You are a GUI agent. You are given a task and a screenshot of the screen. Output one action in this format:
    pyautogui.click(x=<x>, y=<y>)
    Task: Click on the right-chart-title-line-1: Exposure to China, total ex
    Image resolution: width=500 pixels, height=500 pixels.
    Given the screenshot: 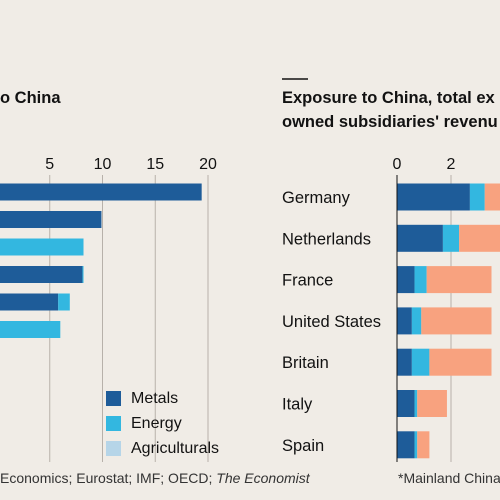 What is the action you would take?
    pyautogui.click(x=388, y=98)
    